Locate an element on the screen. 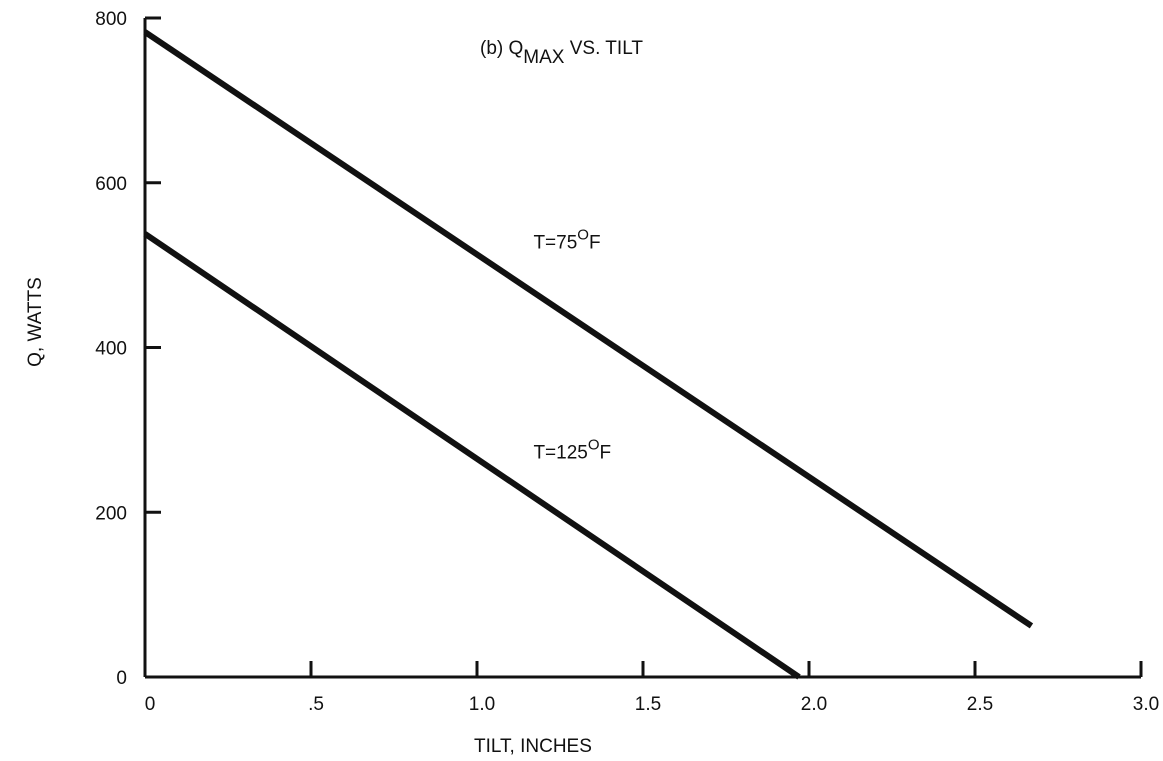 The image size is (1163, 761). chart-title: (b) QMAX VS. TILT is located at coordinates (561, 53).